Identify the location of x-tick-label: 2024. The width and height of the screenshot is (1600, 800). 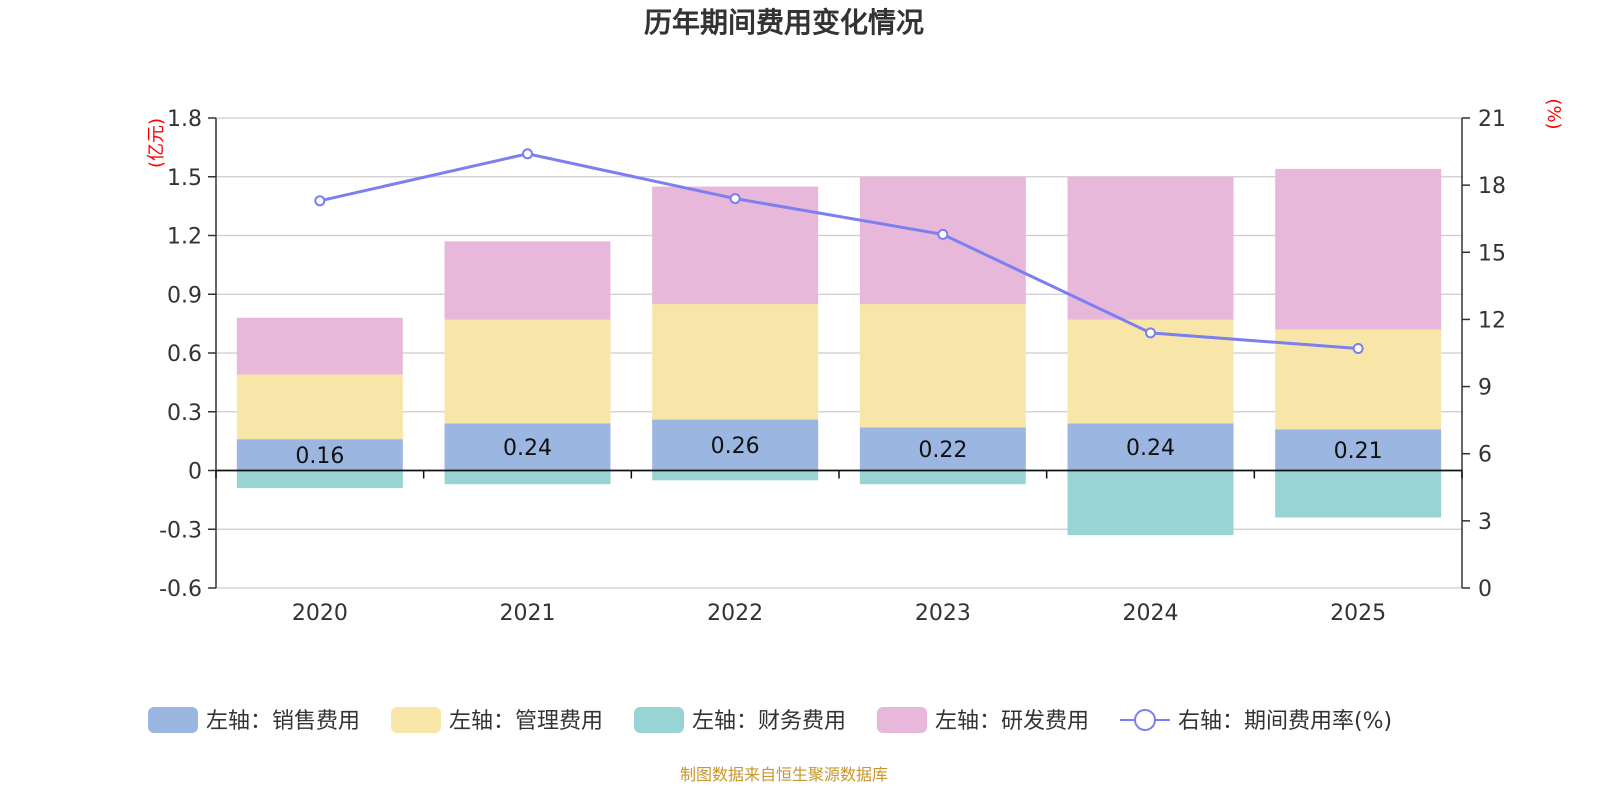
(1151, 613).